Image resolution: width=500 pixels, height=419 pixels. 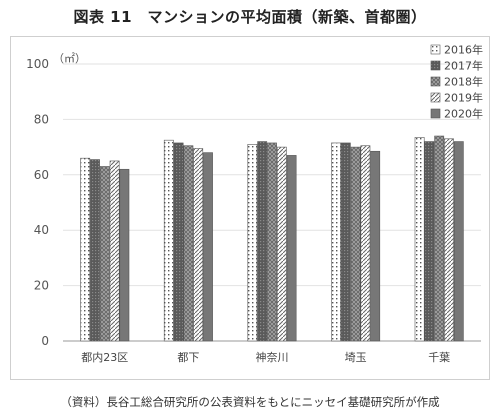 What do you see at coordinates (45, 341) in the screenshot?
I see `y-tick-label: 0` at bounding box center [45, 341].